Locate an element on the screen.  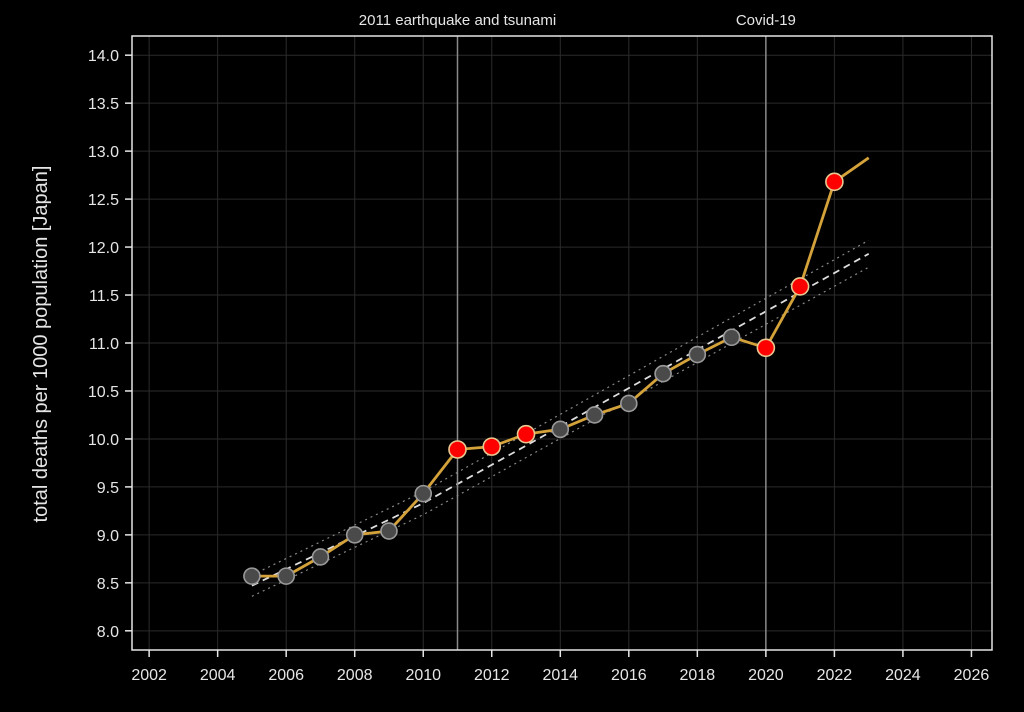
x-tick-label: 2014 is located at coordinates (560, 675).